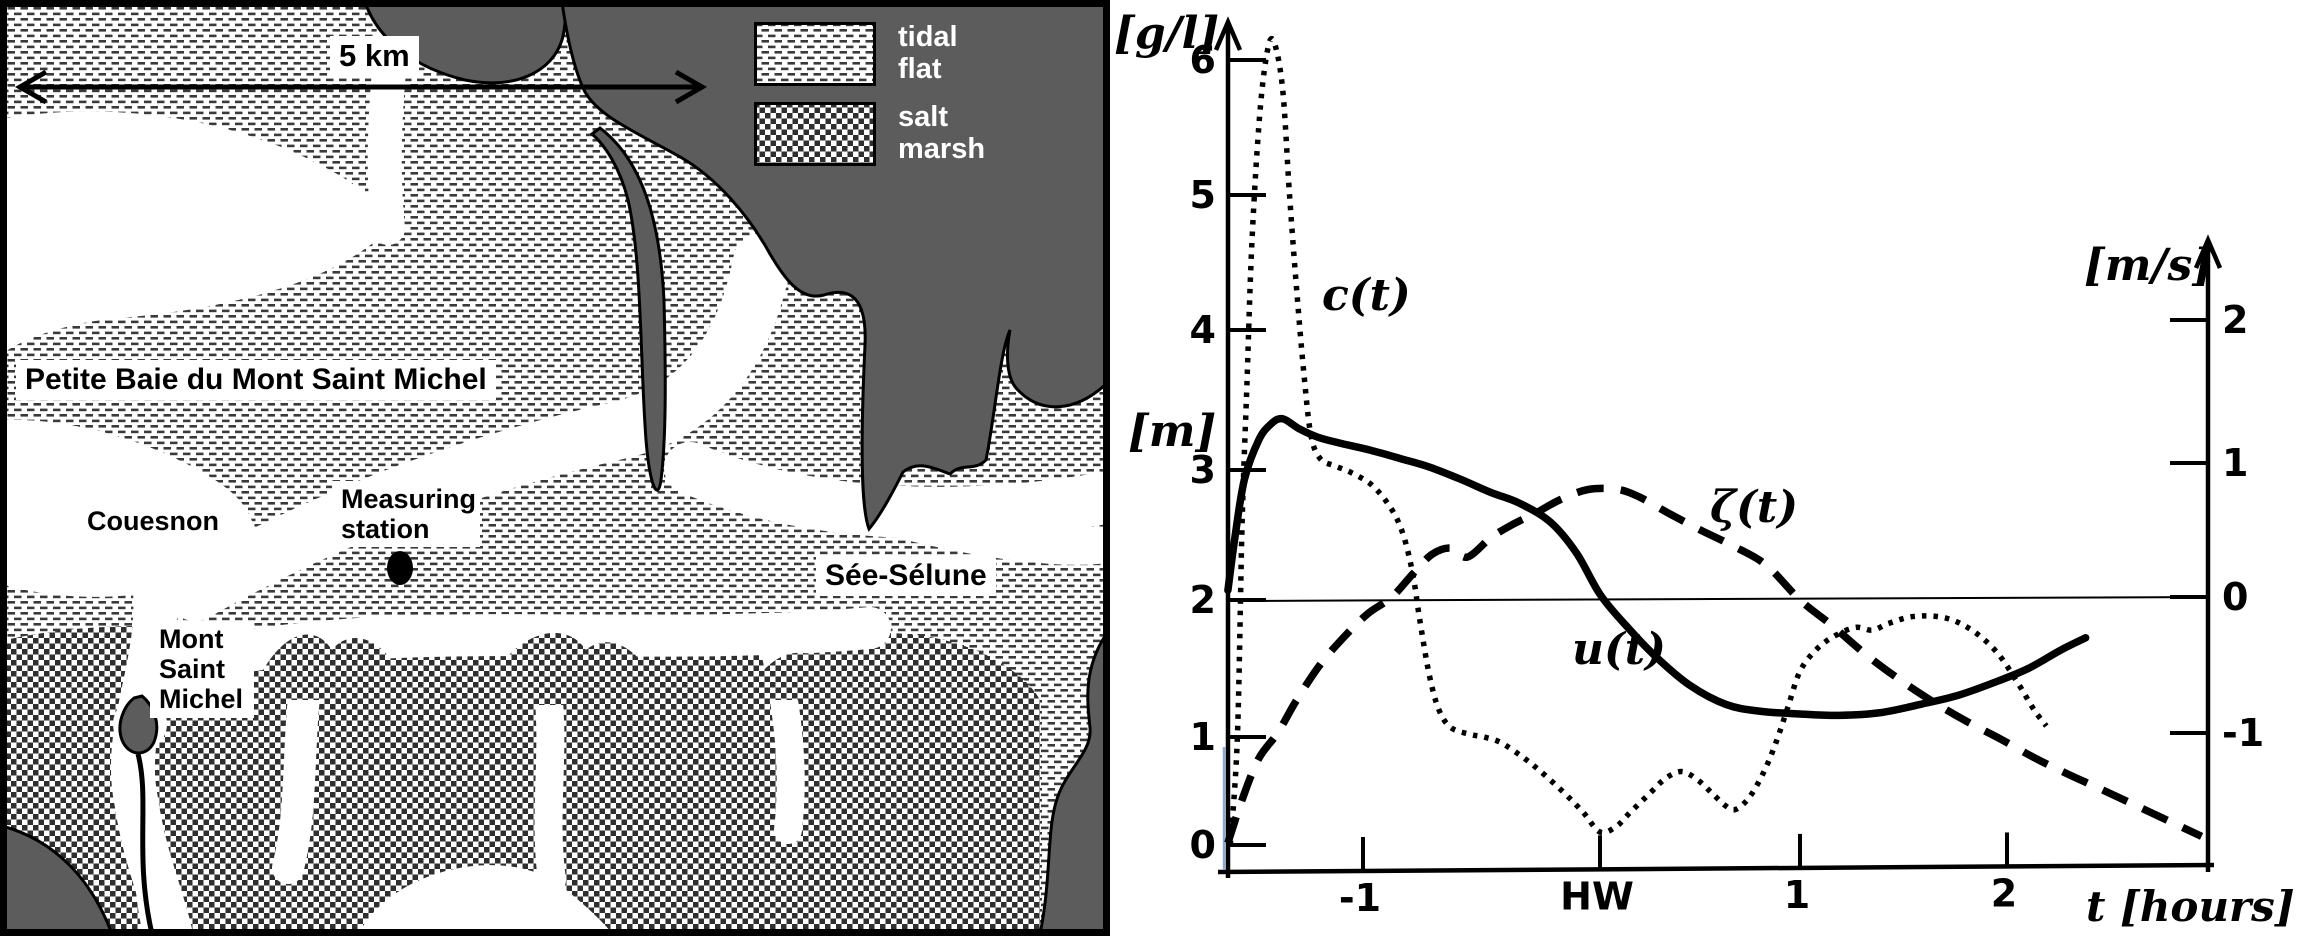  What do you see at coordinates (2235, 463) in the screenshot?
I see `right-tick-label-1: 1` at bounding box center [2235, 463].